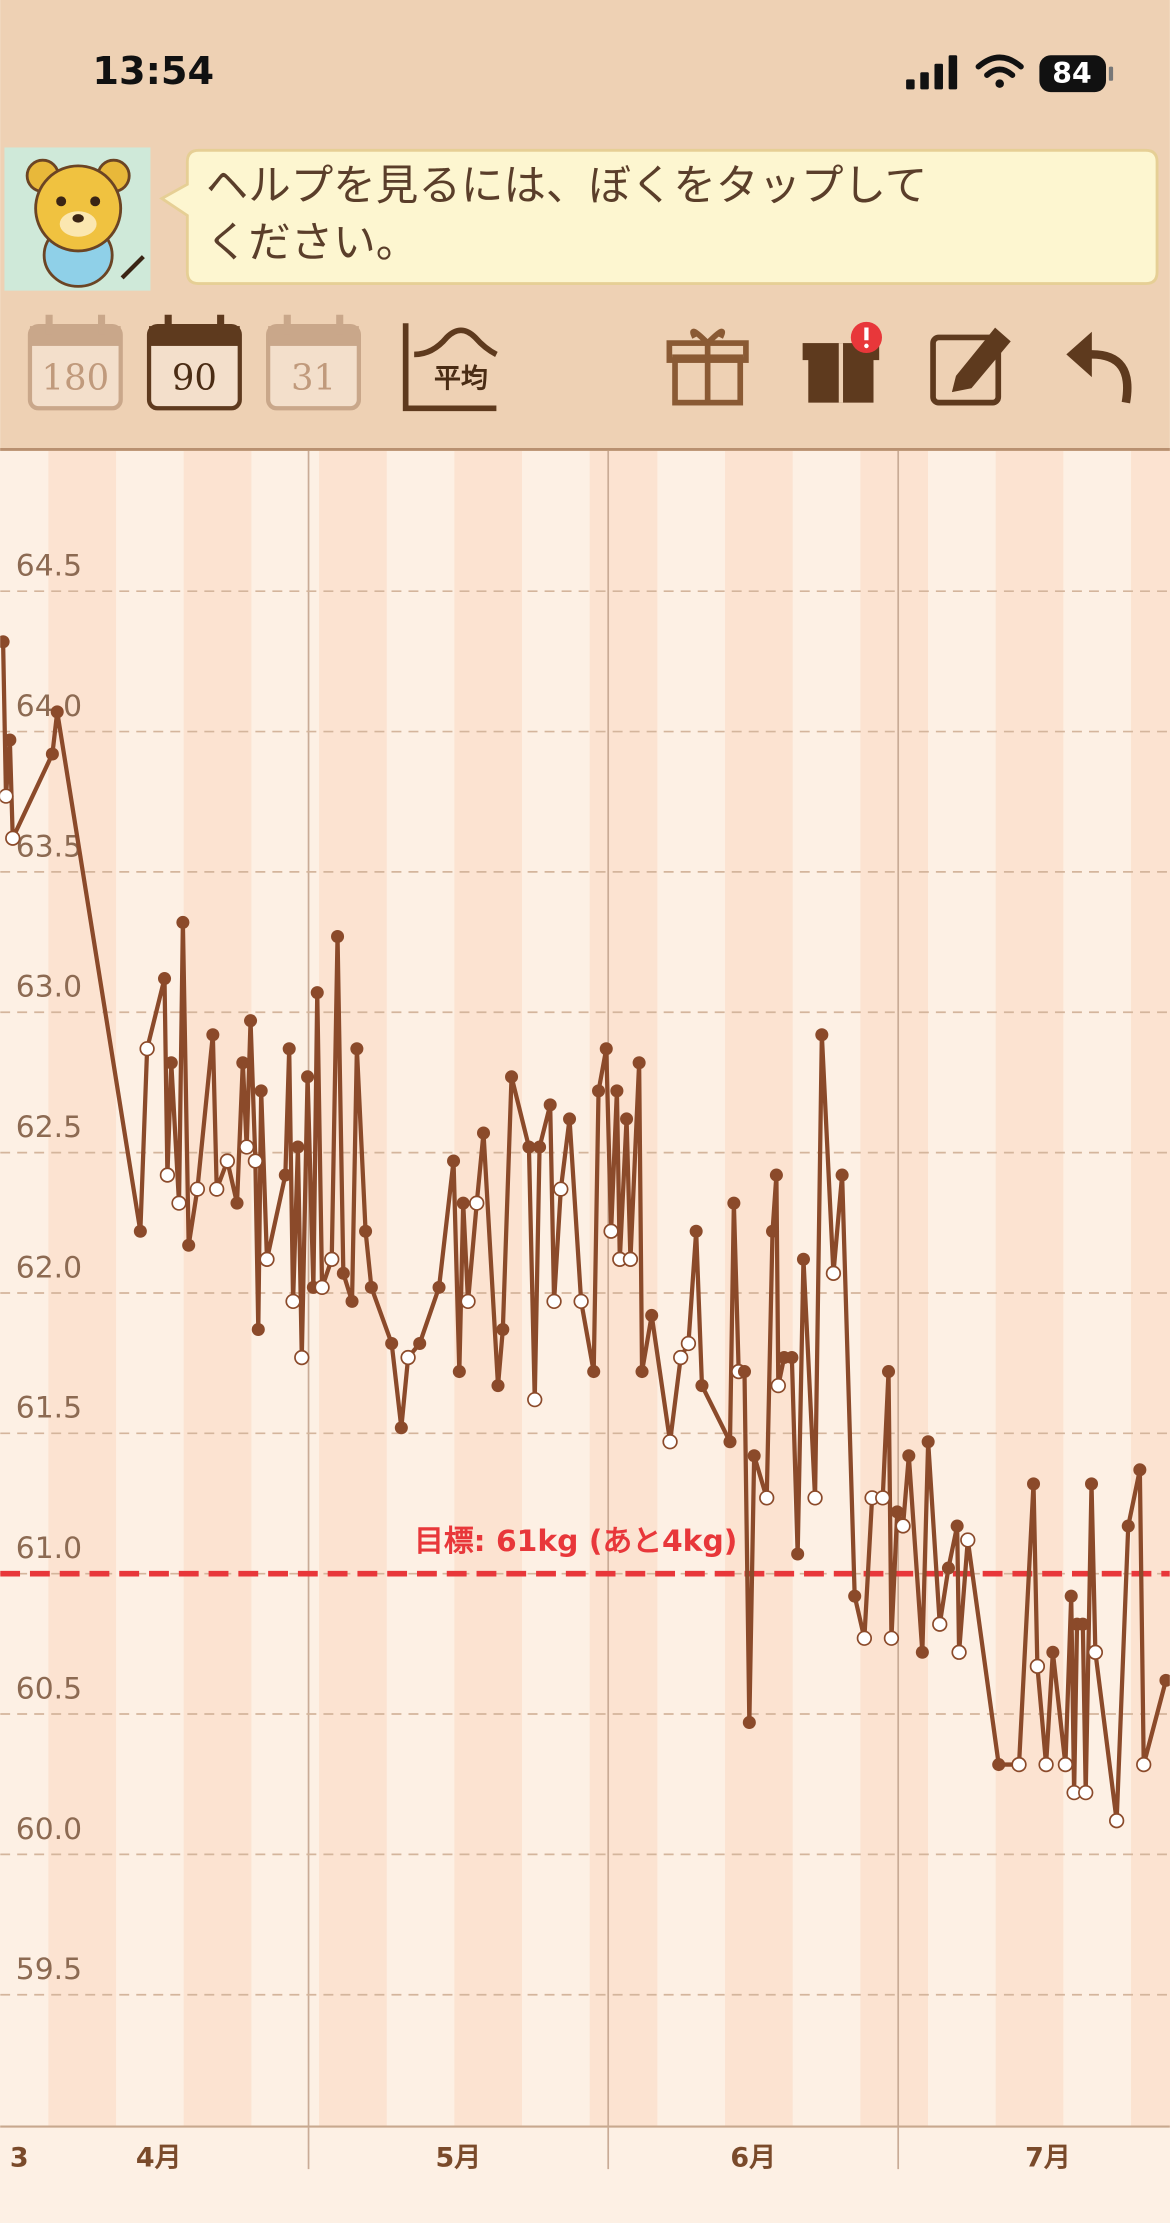 This screenshot has height=2223, width=1170. I want to click on gift-button, so click(707, 367).